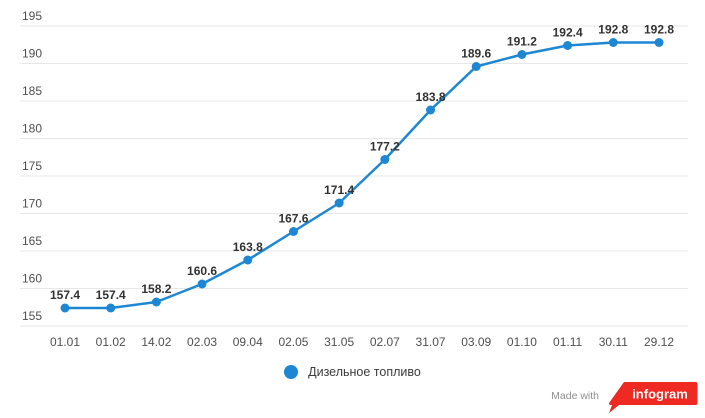 Image resolution: width=705 pixels, height=418 pixels. What do you see at coordinates (575, 395) in the screenshot?
I see `made-with-text: Made with` at bounding box center [575, 395].